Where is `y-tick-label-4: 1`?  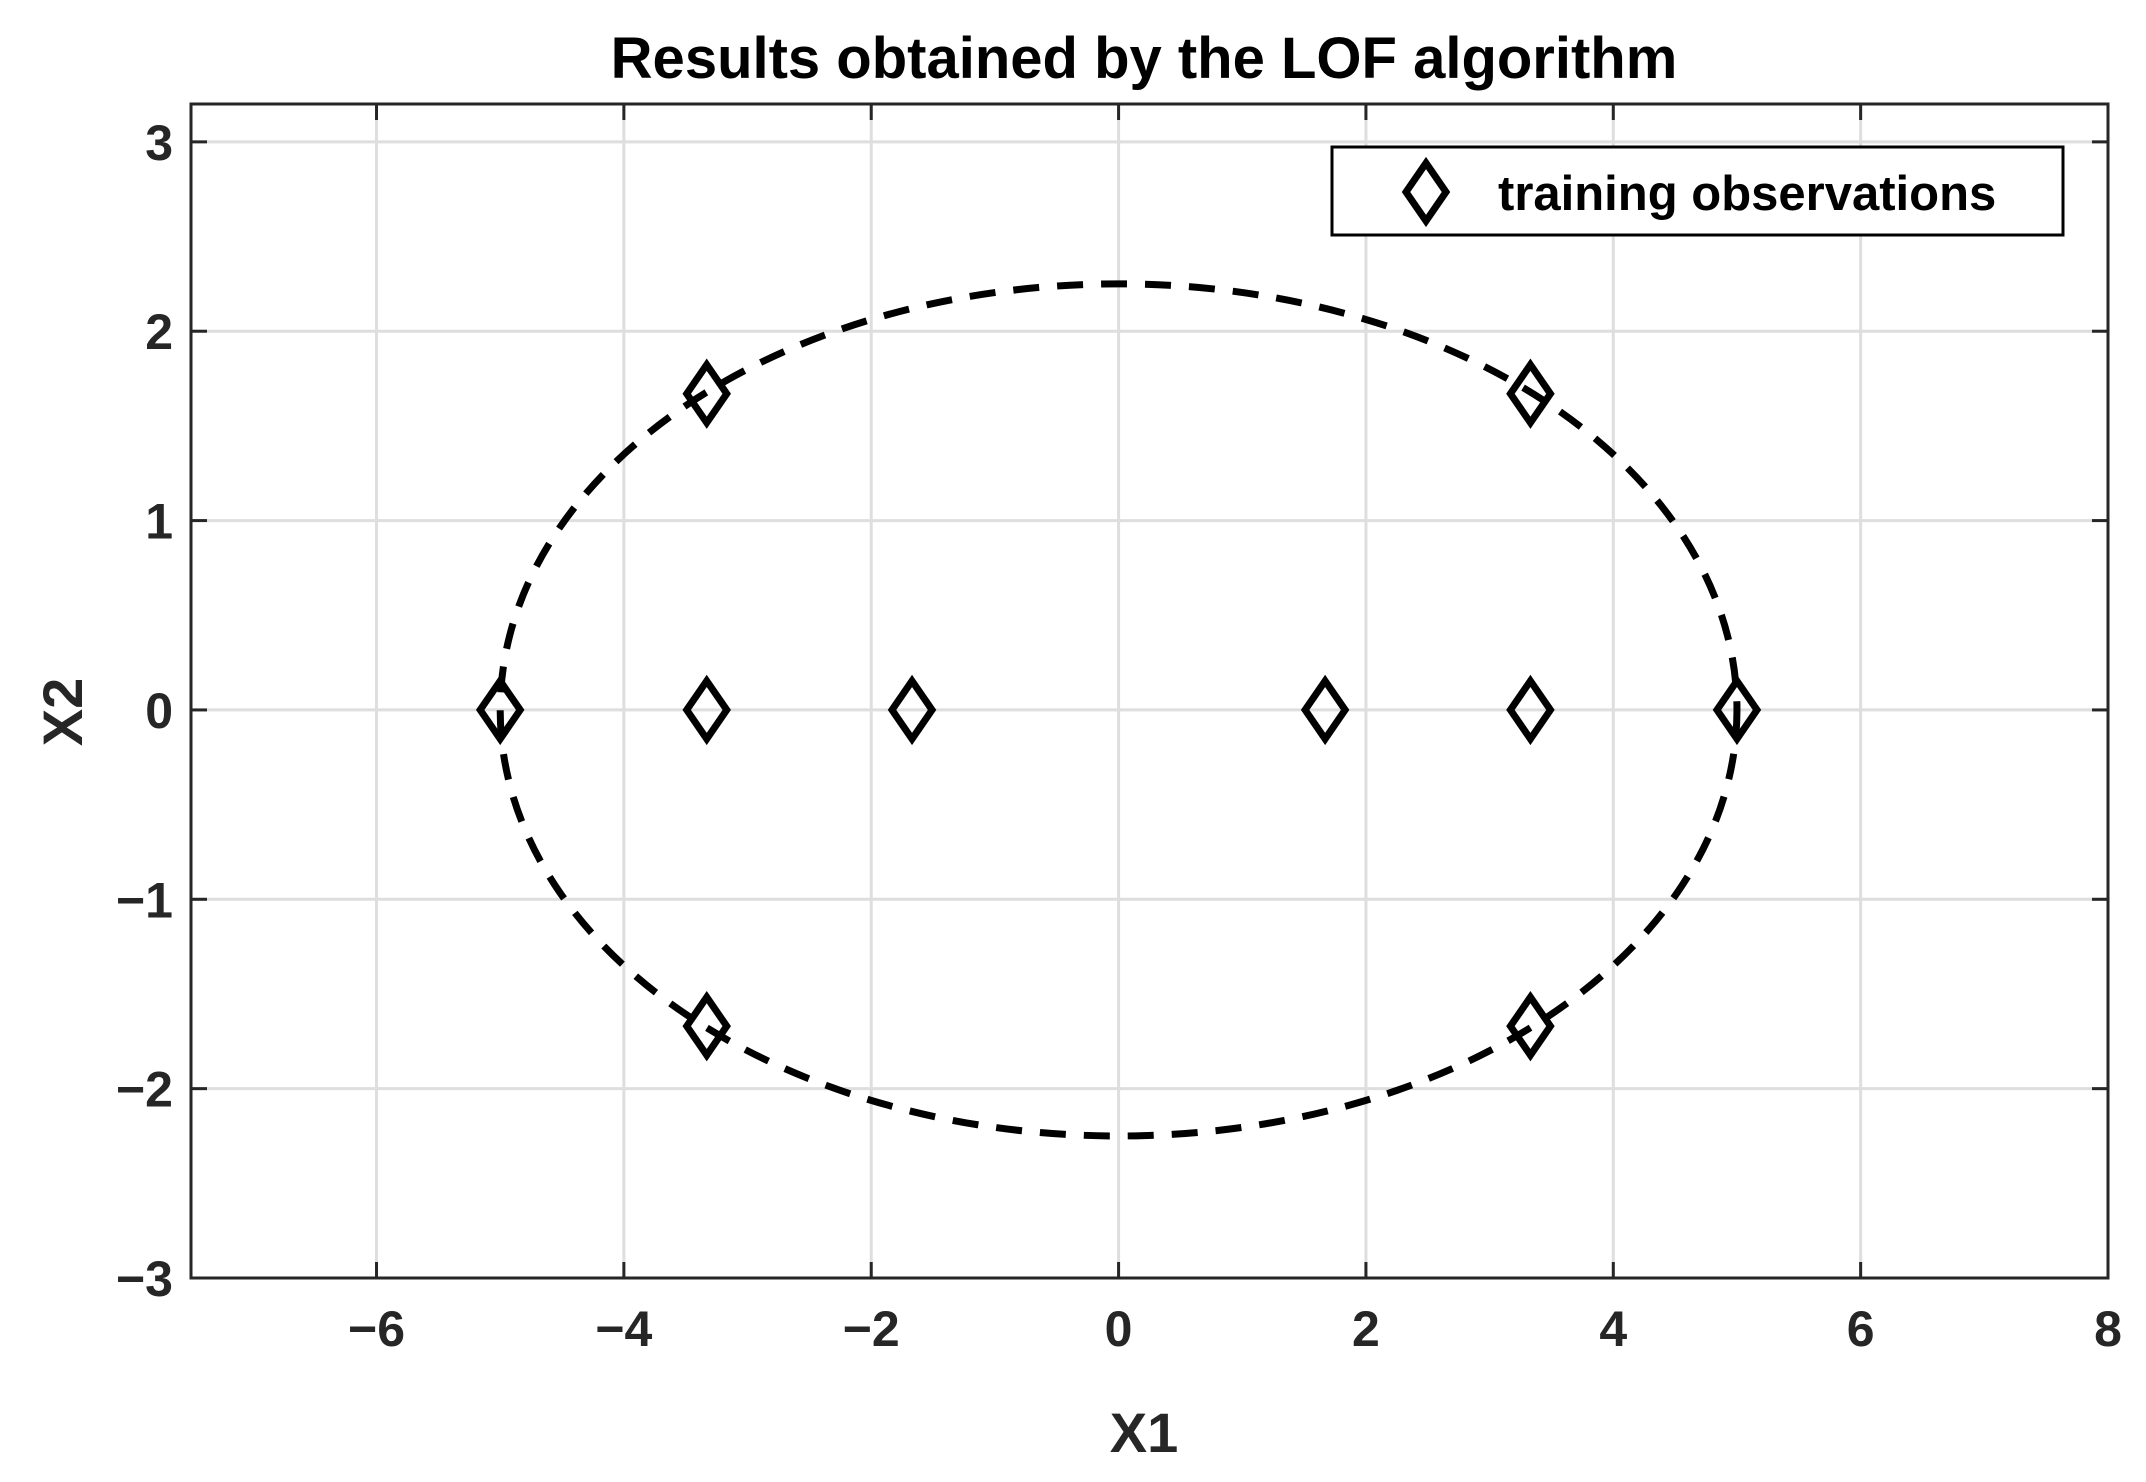 y-tick-label-4: 1 is located at coordinates (159, 522).